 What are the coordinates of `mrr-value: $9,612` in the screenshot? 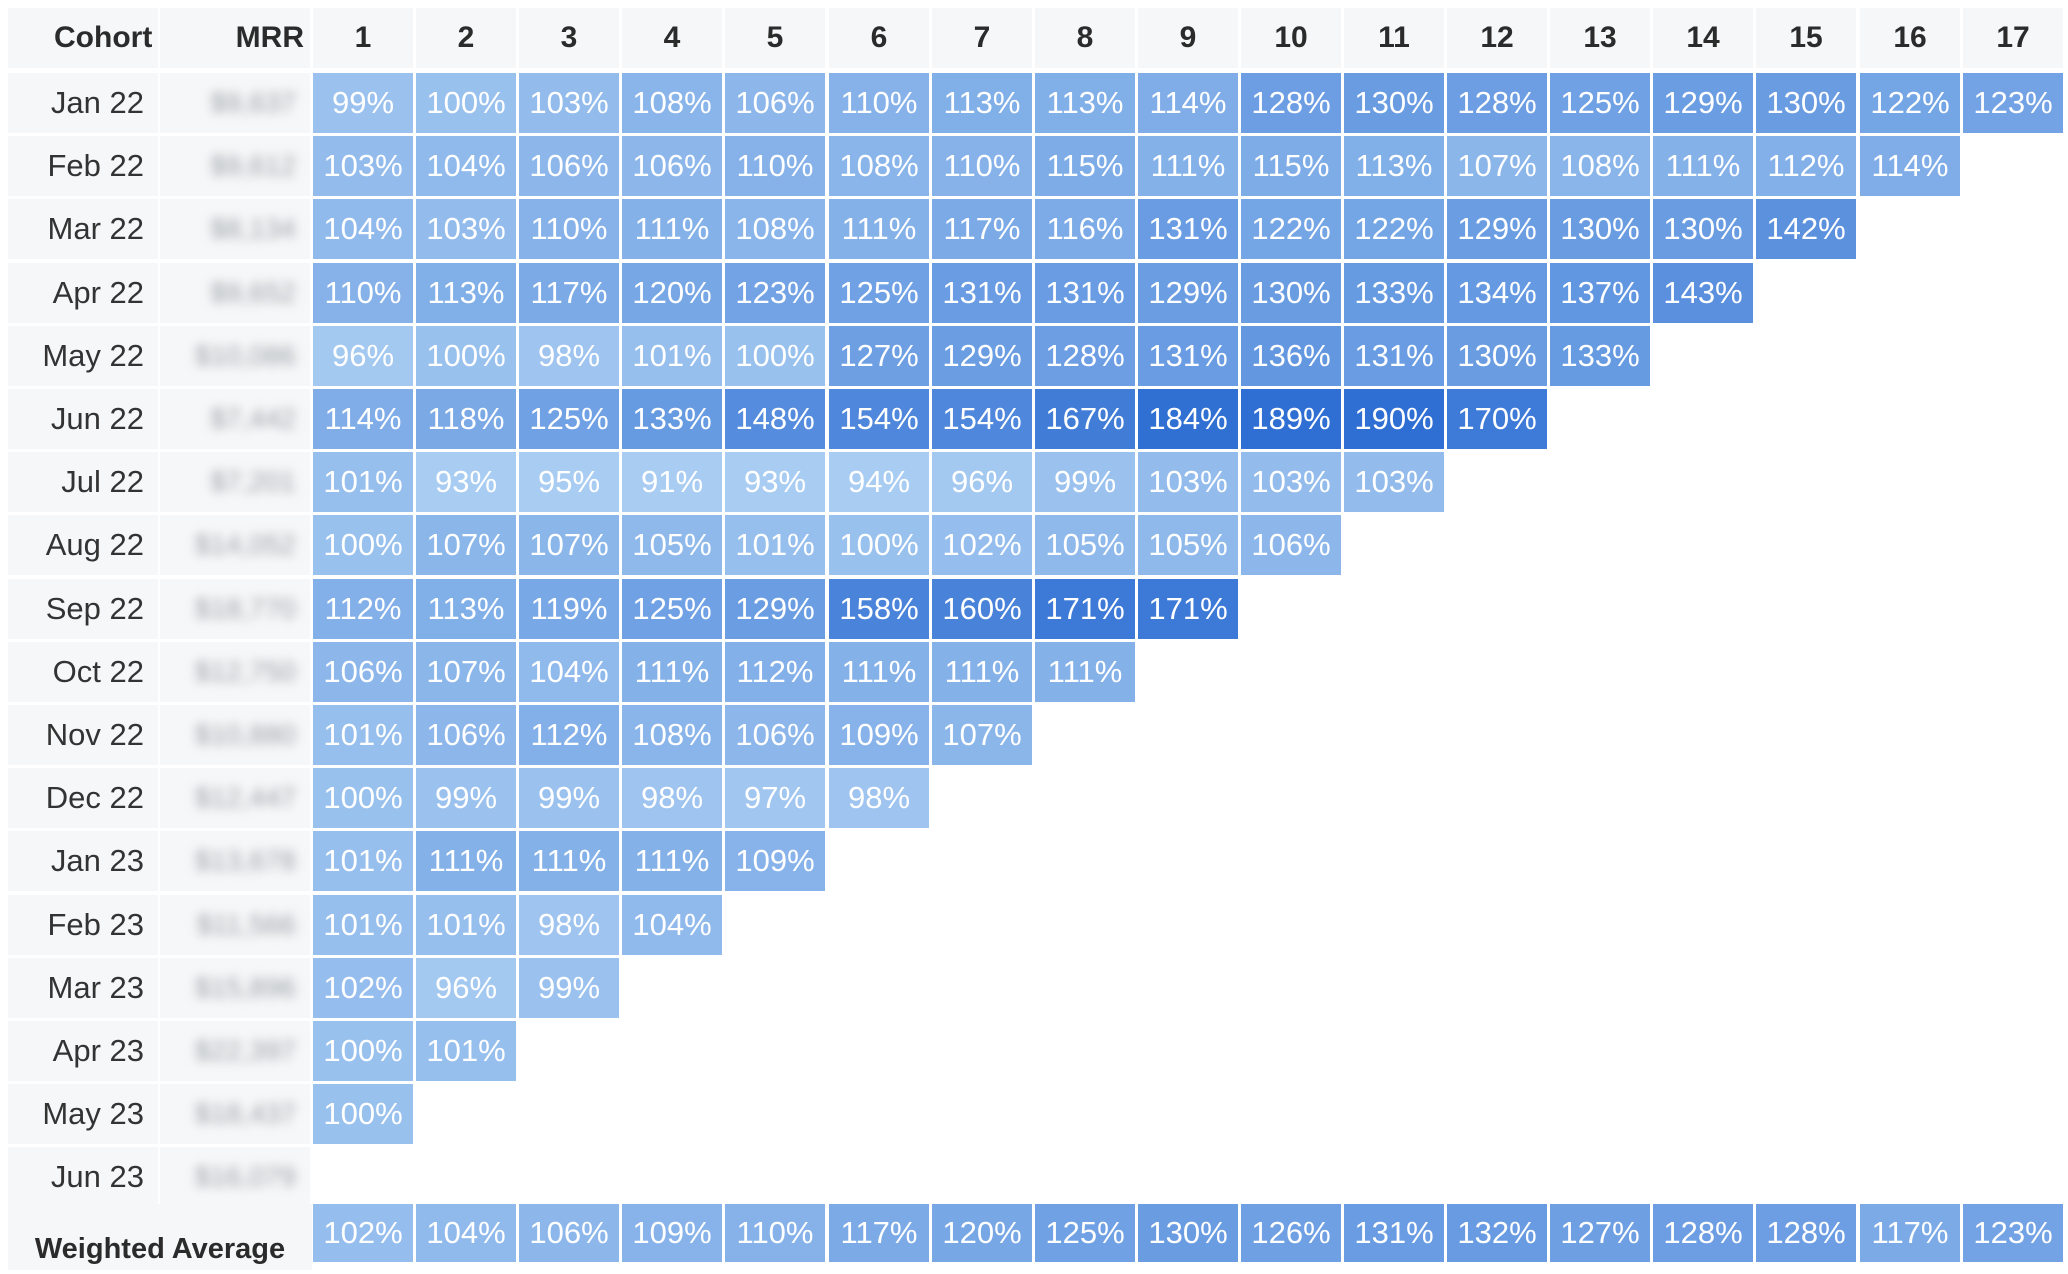 It's located at (235, 166).